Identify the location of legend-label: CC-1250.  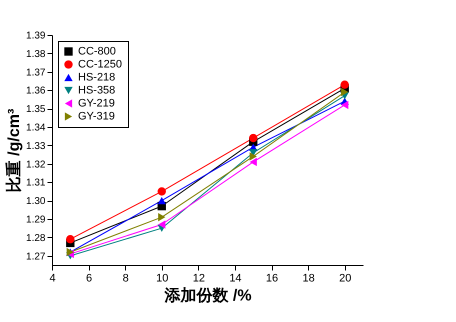
(100, 64).